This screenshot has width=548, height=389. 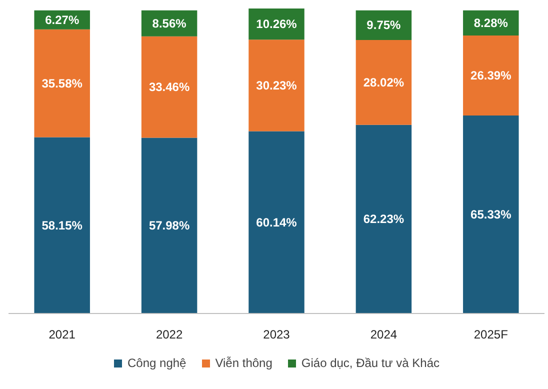 I want to click on data-label: 57.98%, so click(x=169, y=225).